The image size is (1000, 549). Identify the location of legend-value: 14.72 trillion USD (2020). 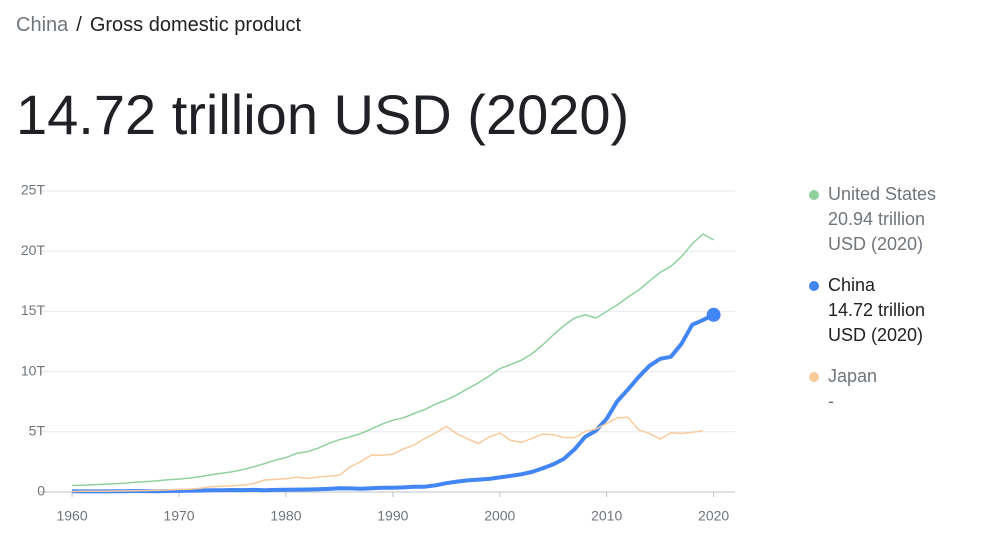
(877, 322).